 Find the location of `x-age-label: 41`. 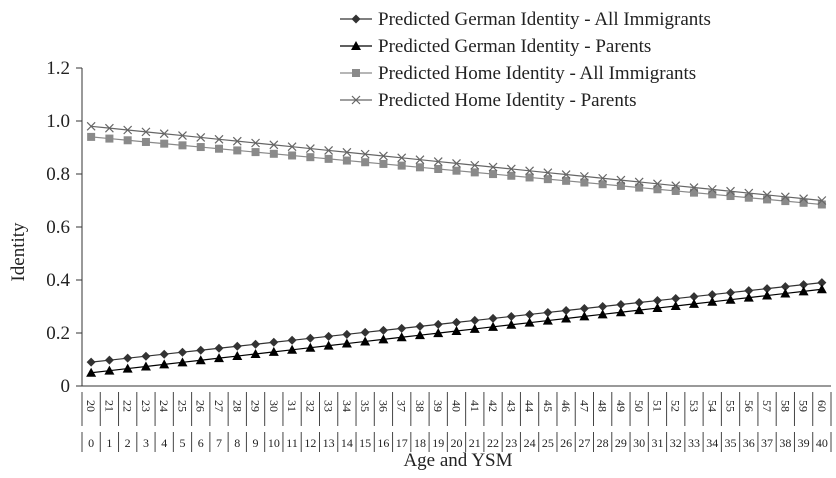

x-age-label: 41 is located at coordinates (475, 406).